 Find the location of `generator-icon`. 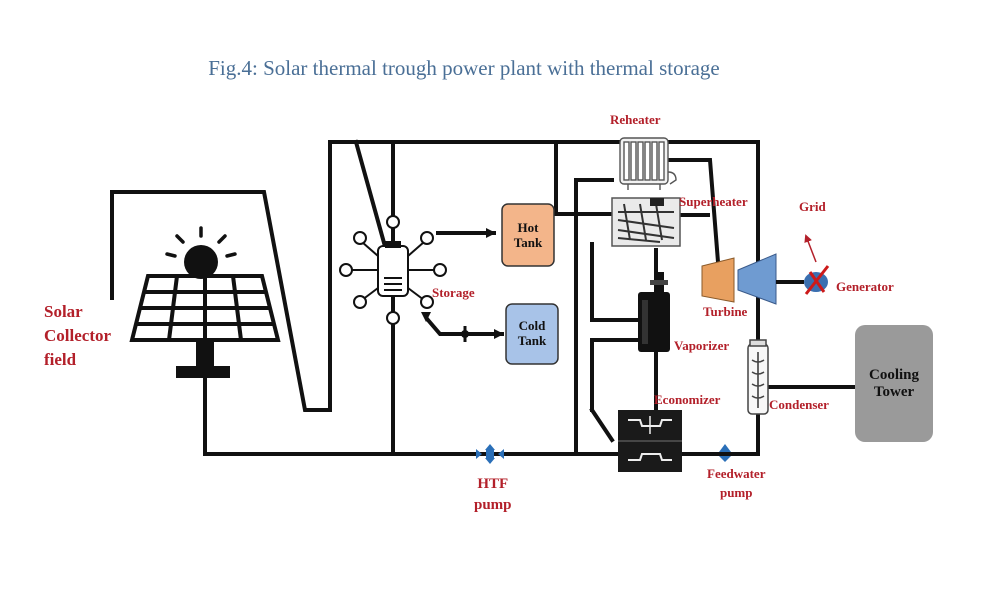

generator-icon is located at coordinates (817, 264).